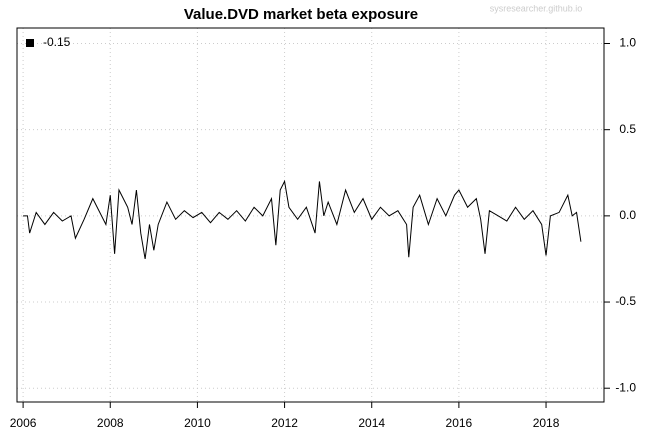 The width and height of the screenshot is (648, 432). What do you see at coordinates (30, 43) in the screenshot?
I see `legend-swatch` at bounding box center [30, 43].